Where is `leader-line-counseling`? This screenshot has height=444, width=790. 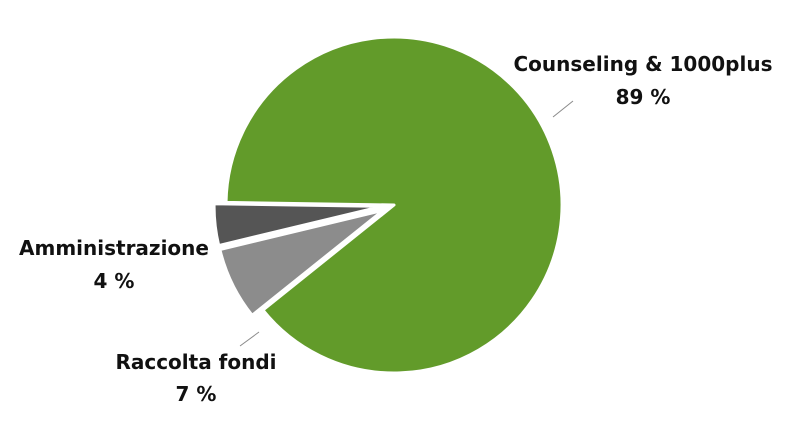 leader-line-counseling is located at coordinates (563, 109).